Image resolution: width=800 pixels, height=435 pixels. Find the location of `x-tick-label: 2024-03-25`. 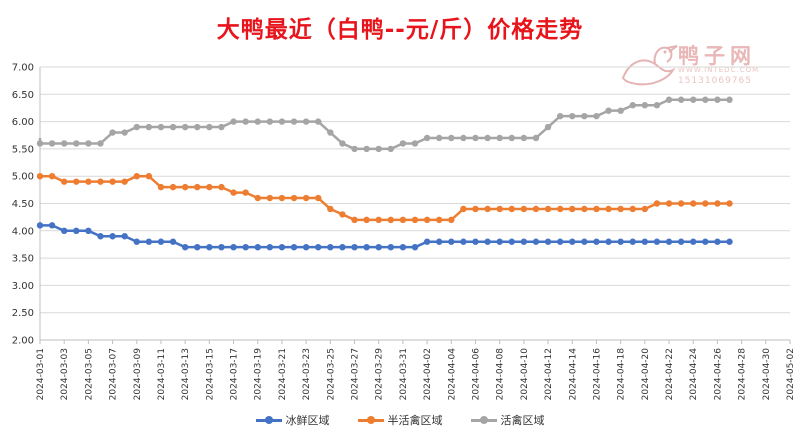

x-tick-label: 2024-03-25 is located at coordinates (331, 374).